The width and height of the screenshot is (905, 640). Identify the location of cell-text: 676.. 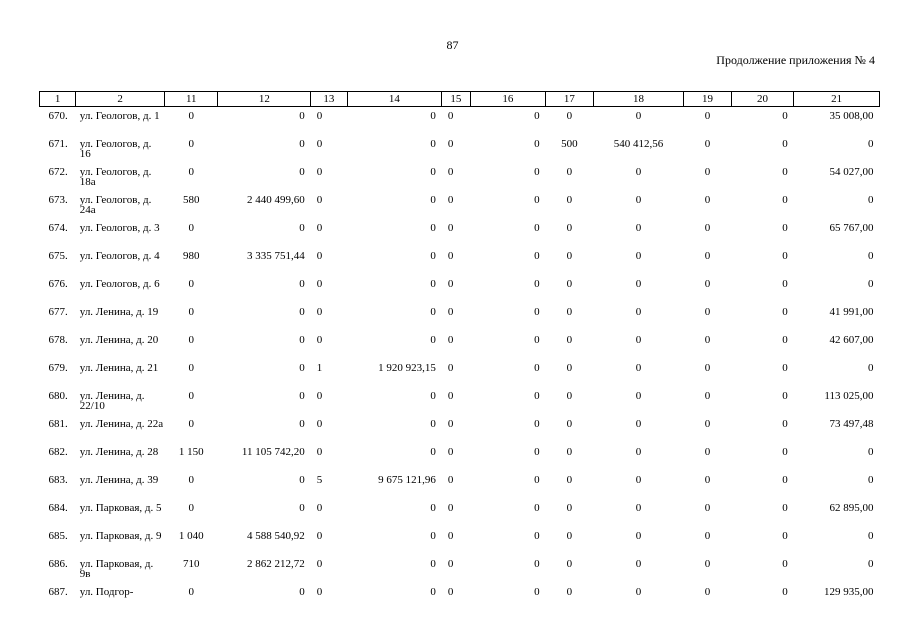
(58, 284).